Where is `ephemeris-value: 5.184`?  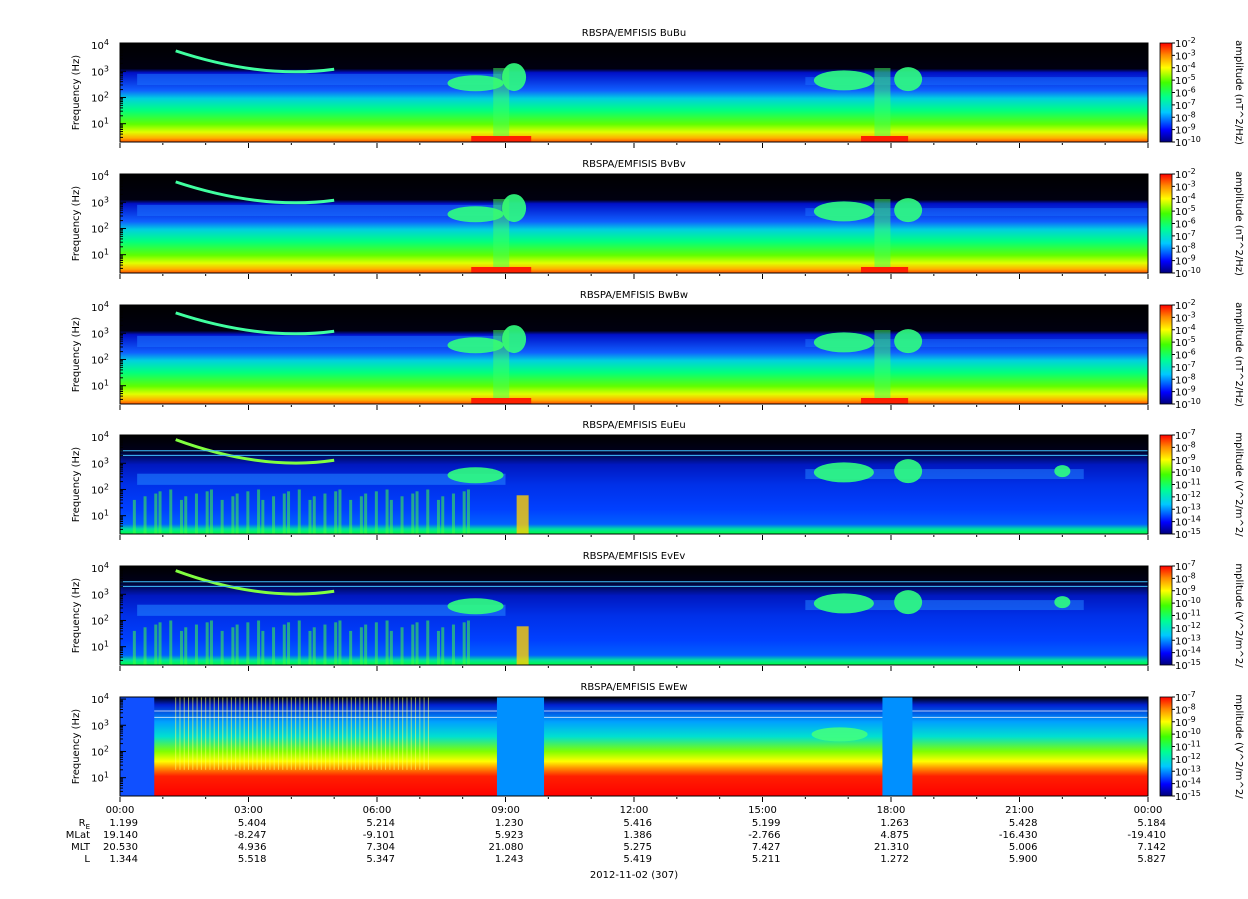 ephemeris-value: 5.184 is located at coordinates (1151, 823).